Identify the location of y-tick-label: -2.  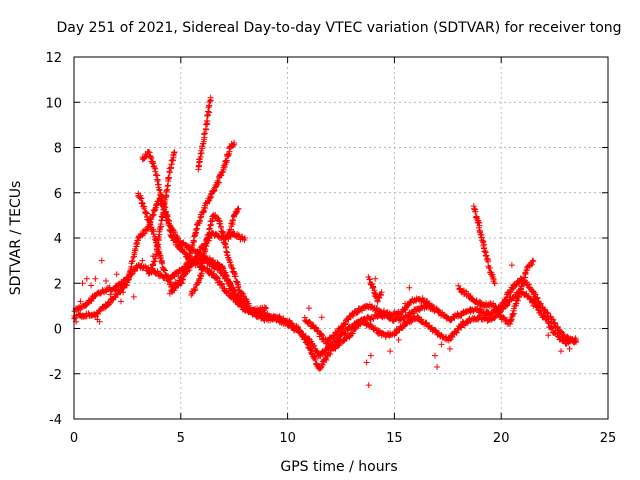
(55, 375).